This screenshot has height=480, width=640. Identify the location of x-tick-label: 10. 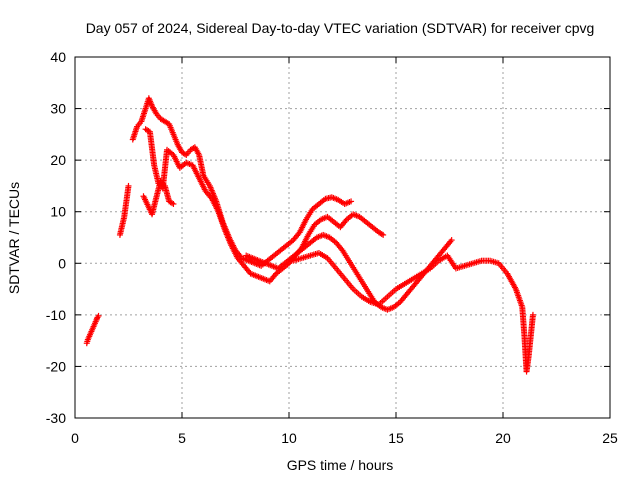
(289, 438).